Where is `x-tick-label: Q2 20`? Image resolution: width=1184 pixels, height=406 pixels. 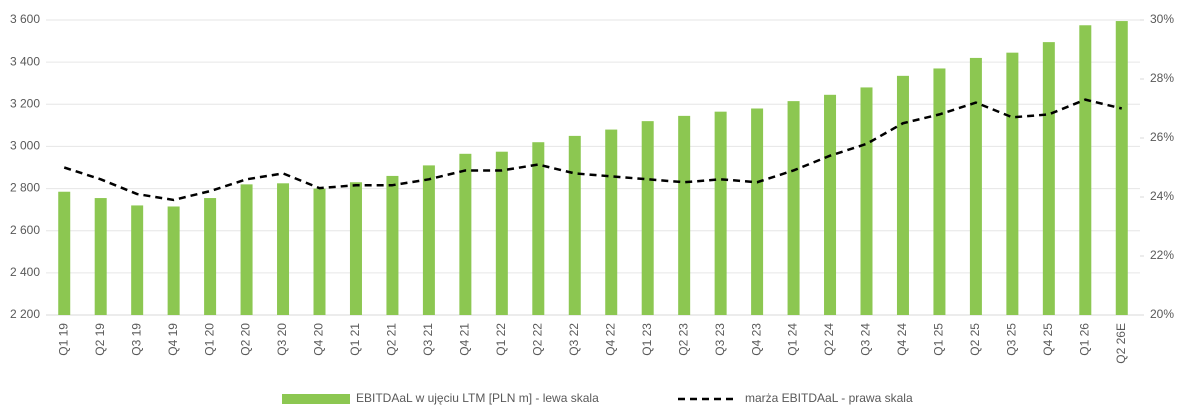
x-tick-label: Q2 20 is located at coordinates (246, 339).